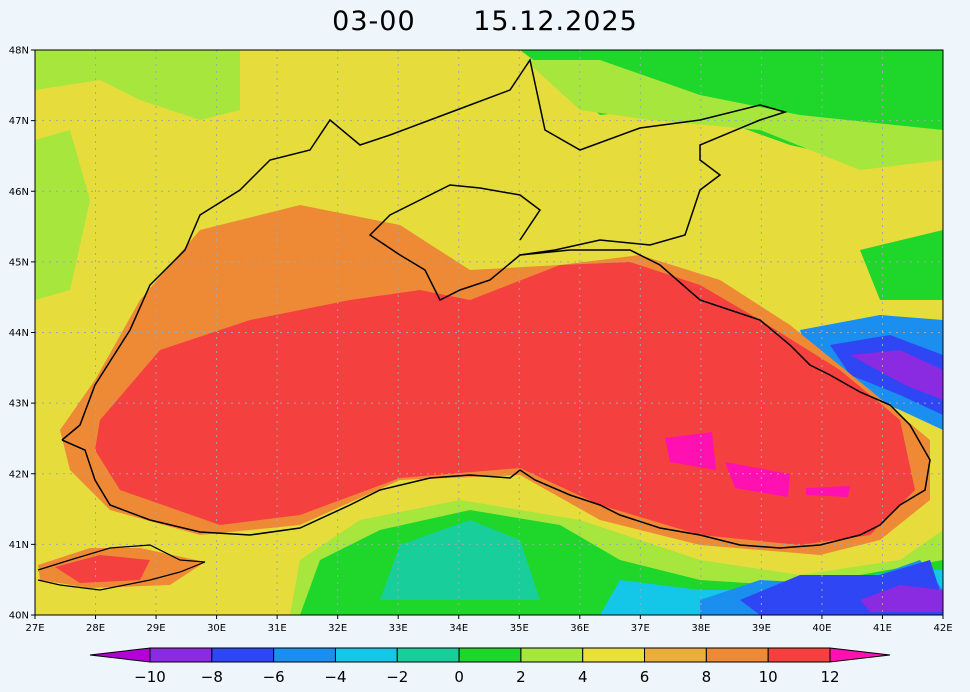 The image size is (970, 692). What do you see at coordinates (34, 628) in the screenshot?
I see `lon-tick-label: 27E` at bounding box center [34, 628].